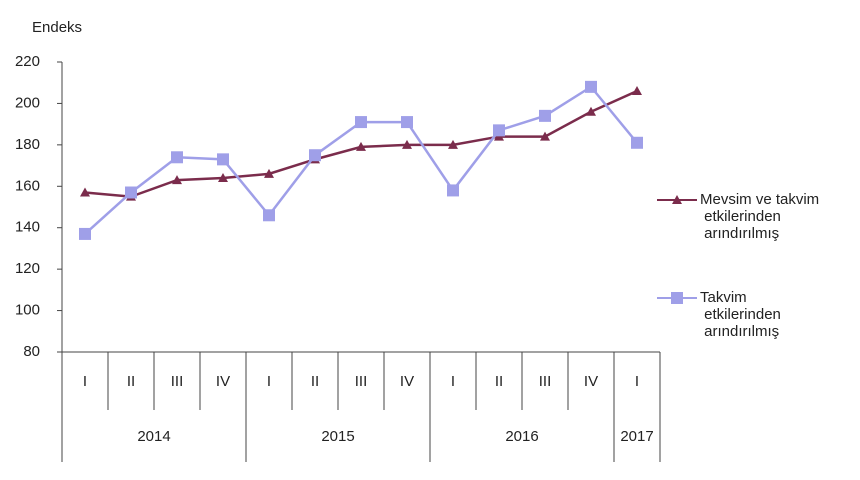  Describe the element at coordinates (27, 144) in the screenshot. I see `y-tick-label: 180` at that location.